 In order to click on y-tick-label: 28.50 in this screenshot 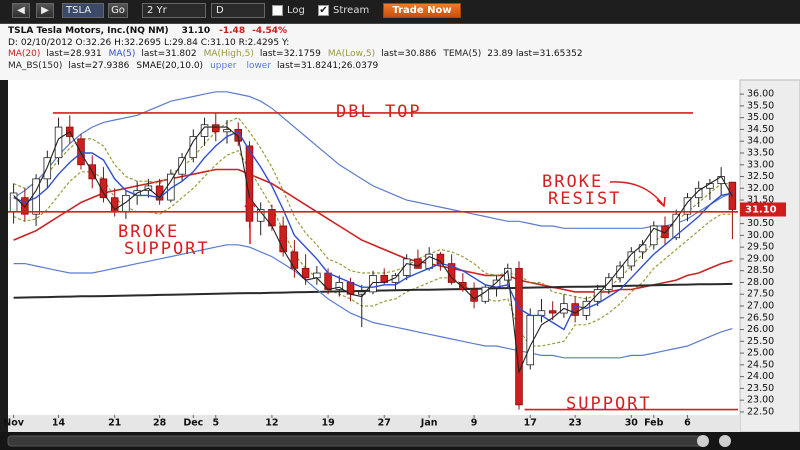, I will do `click(760, 270)`.